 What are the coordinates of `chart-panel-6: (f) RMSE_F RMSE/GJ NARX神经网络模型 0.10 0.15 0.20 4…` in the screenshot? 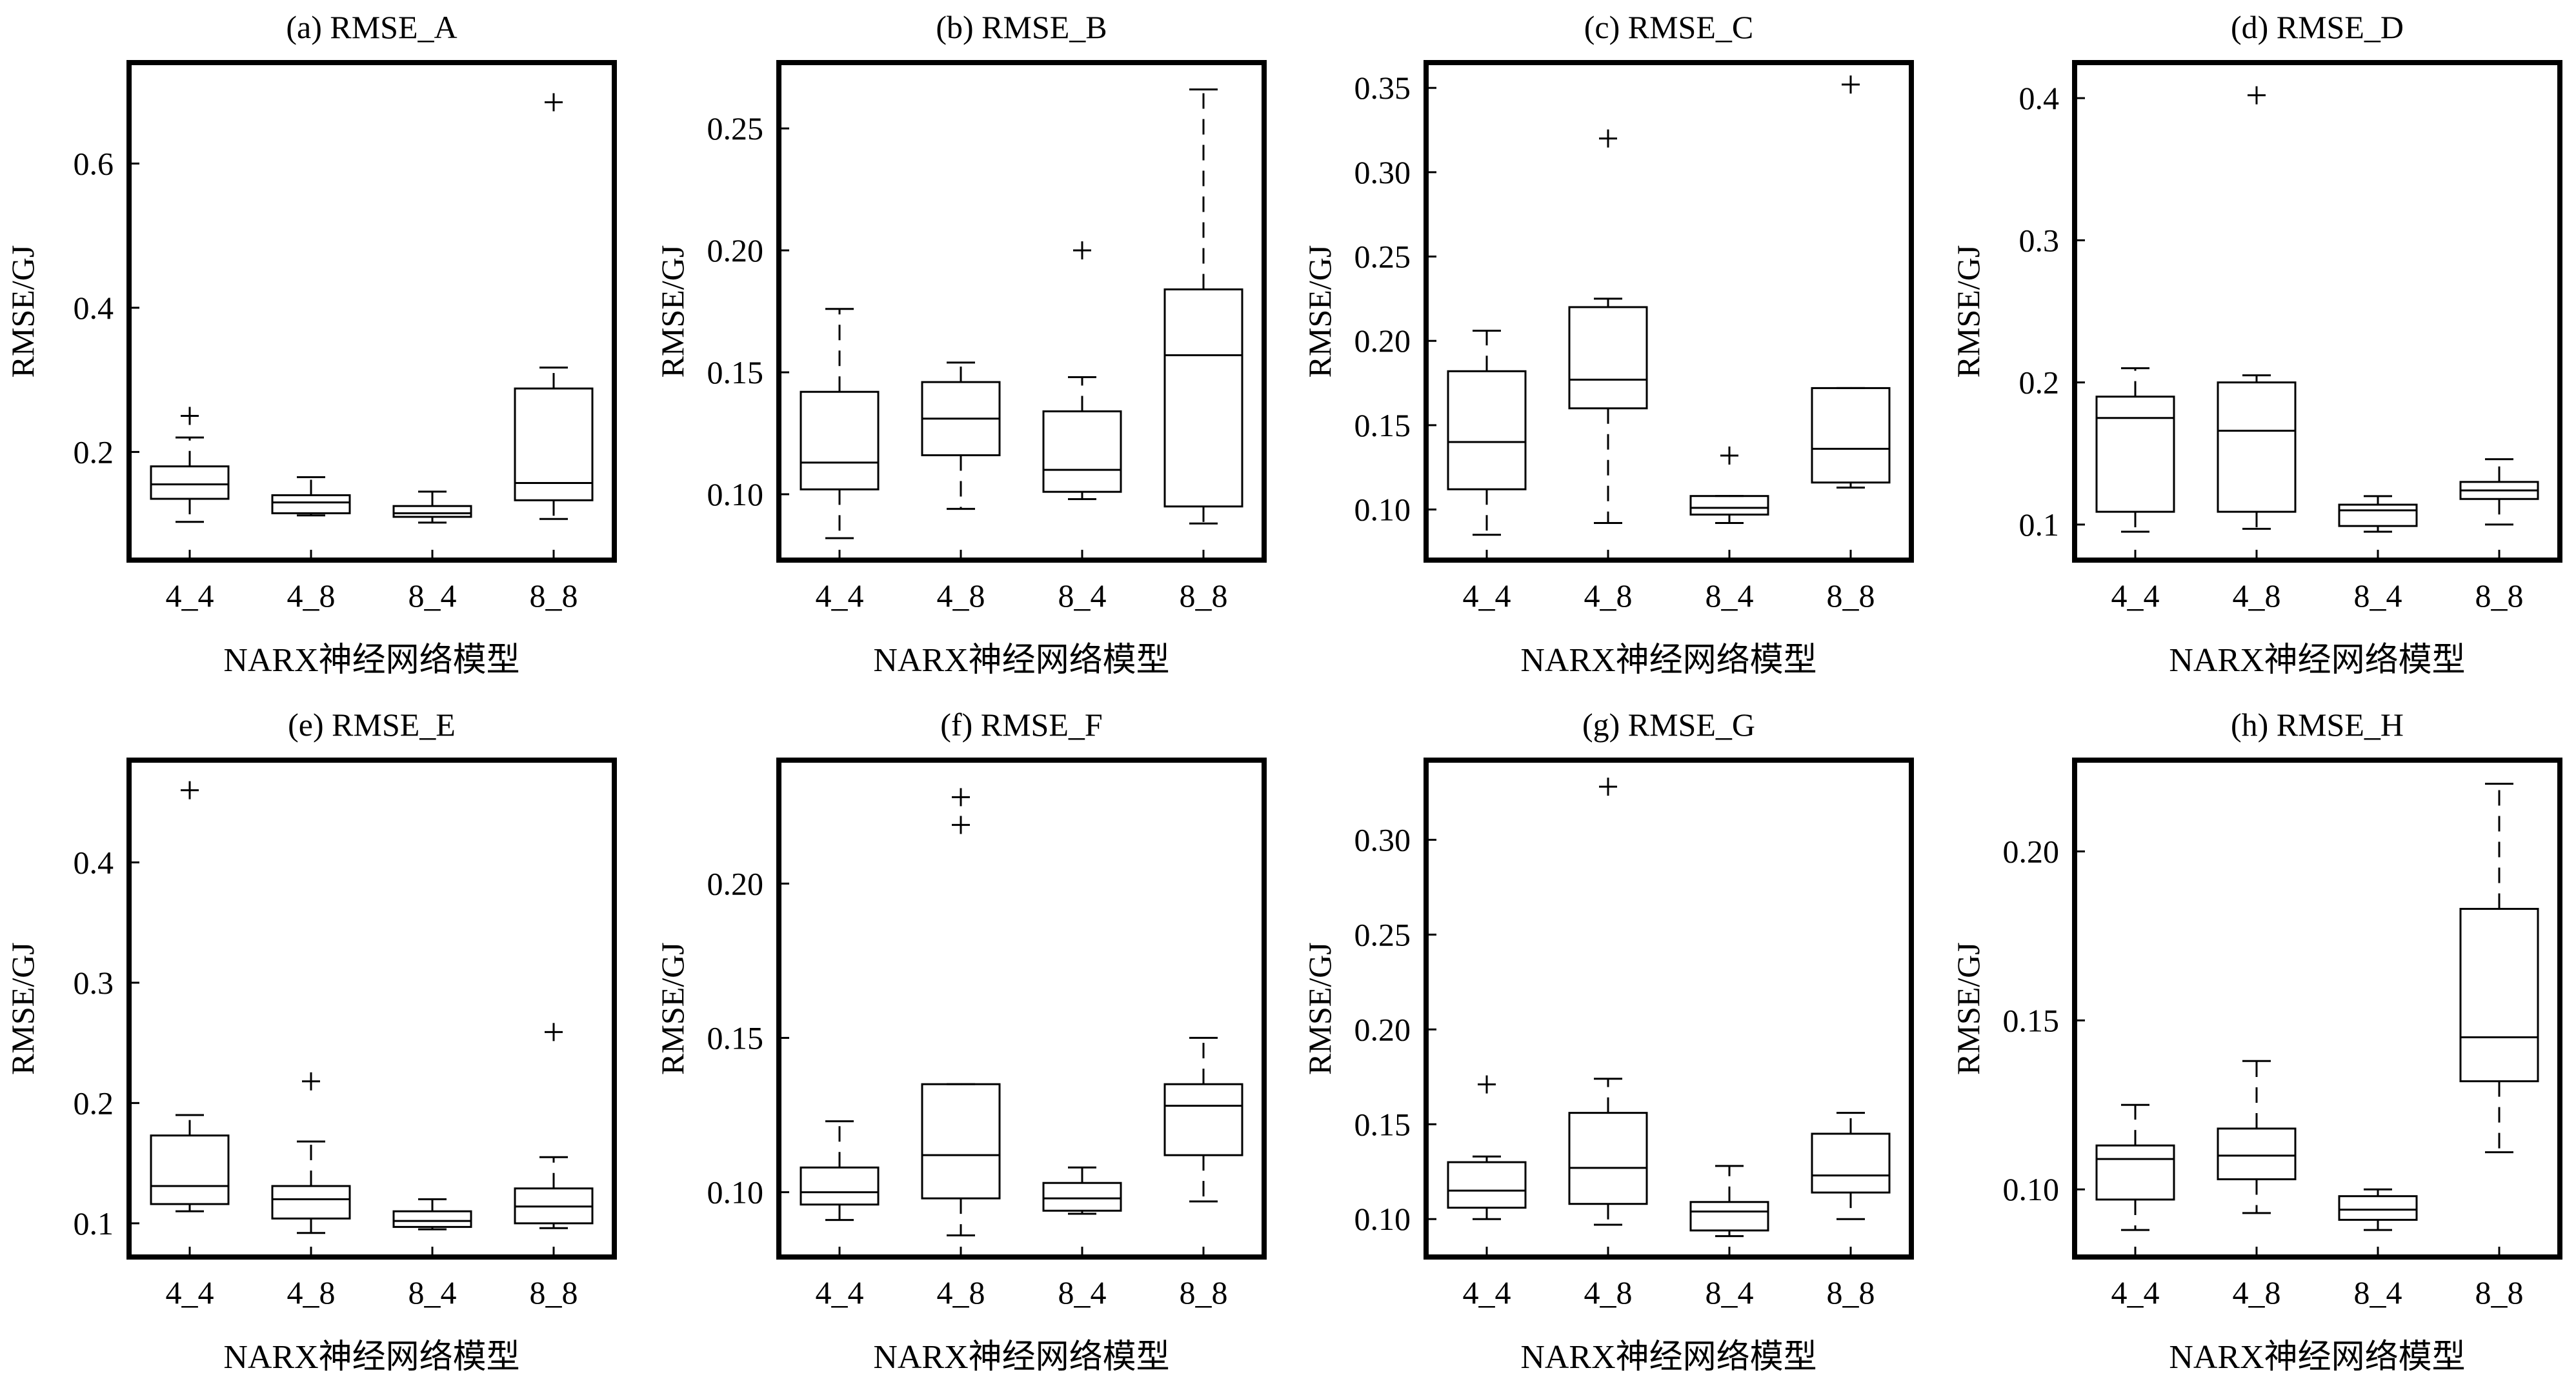 It's located at (960, 1041).